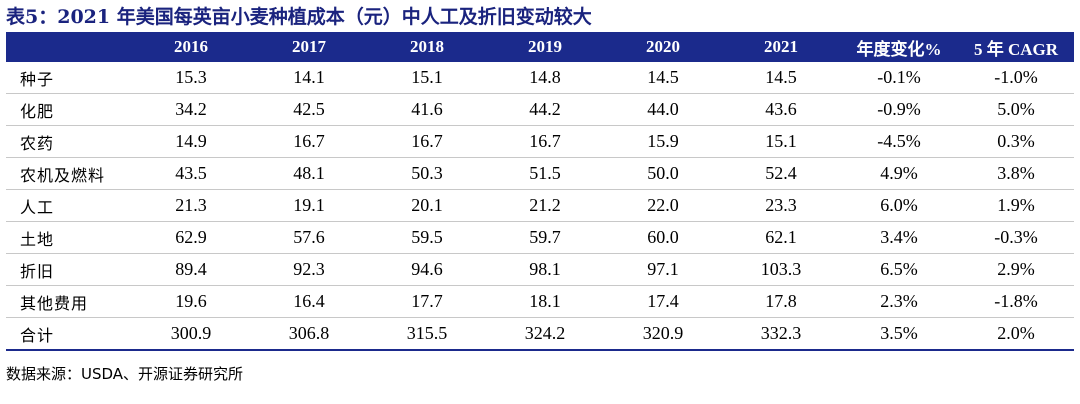  I want to click on table-cell: 14.9, so click(191, 141).